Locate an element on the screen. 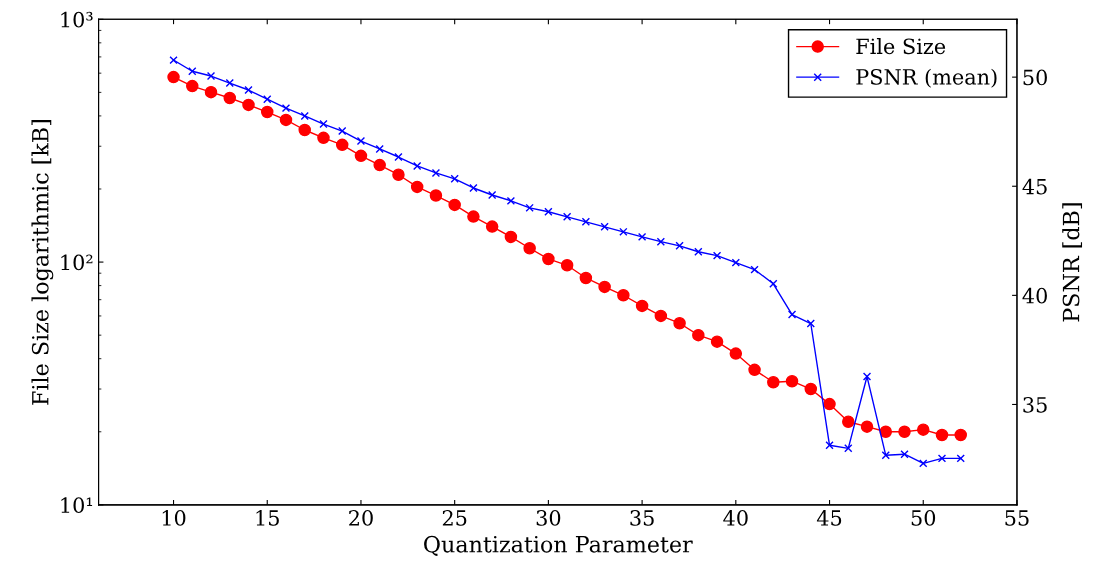 This screenshot has width=1120, height=585. x-tick-label: 45 is located at coordinates (829, 518).